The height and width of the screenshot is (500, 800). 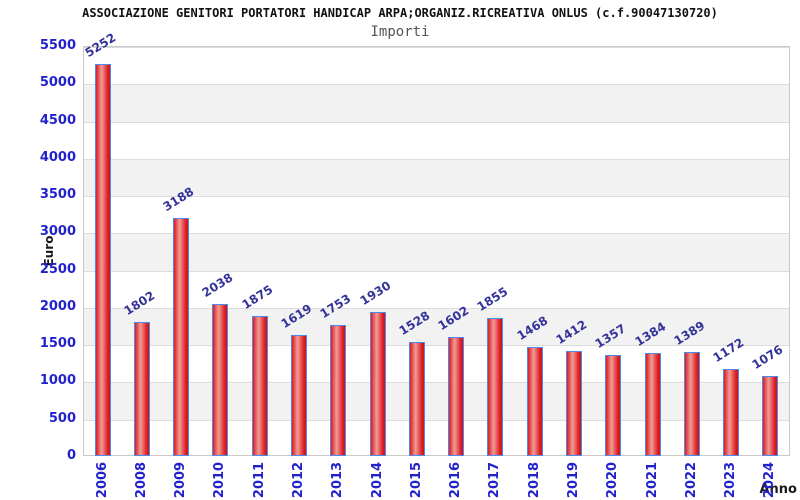 What do you see at coordinates (57, 269) in the screenshot?
I see `y-tick-label: 2500` at bounding box center [57, 269].